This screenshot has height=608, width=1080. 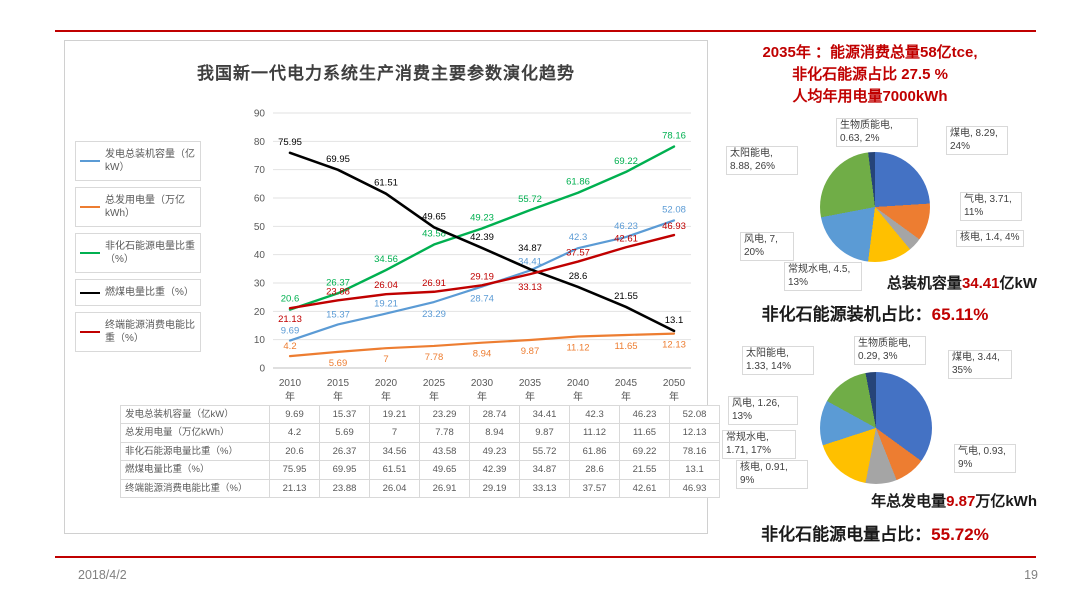 What do you see at coordinates (195, 414) in the screenshot?
I see `table-row-label: 发电总装机容量（亿kW）` at bounding box center [195, 414].